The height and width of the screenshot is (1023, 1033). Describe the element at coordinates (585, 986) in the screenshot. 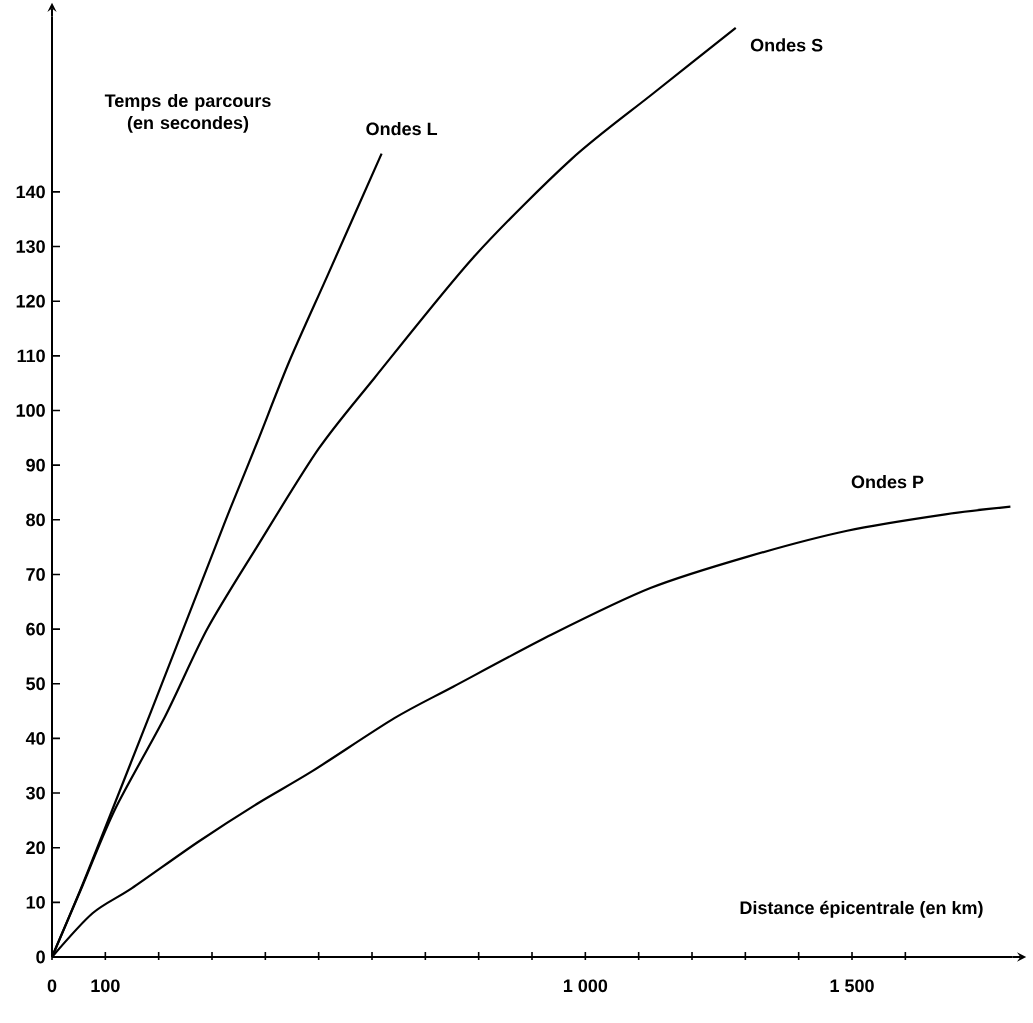

I see `x-tick-label: 1 000` at that location.